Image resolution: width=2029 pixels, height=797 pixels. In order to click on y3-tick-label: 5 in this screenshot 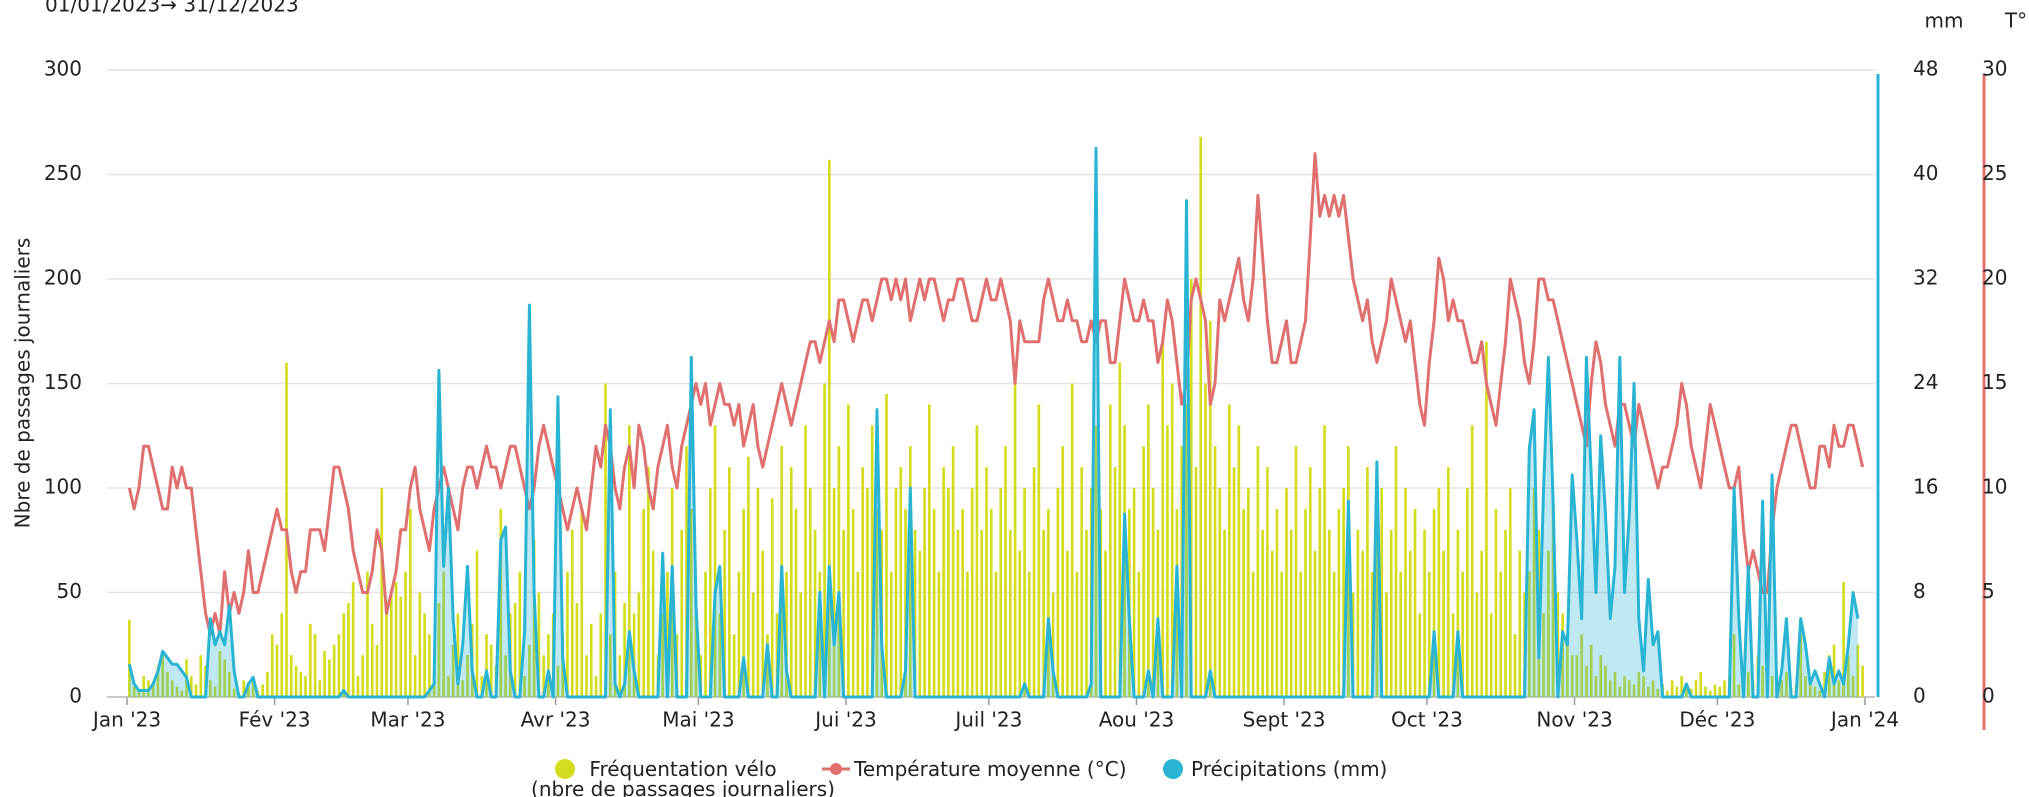, I will do `click(1988, 591)`.